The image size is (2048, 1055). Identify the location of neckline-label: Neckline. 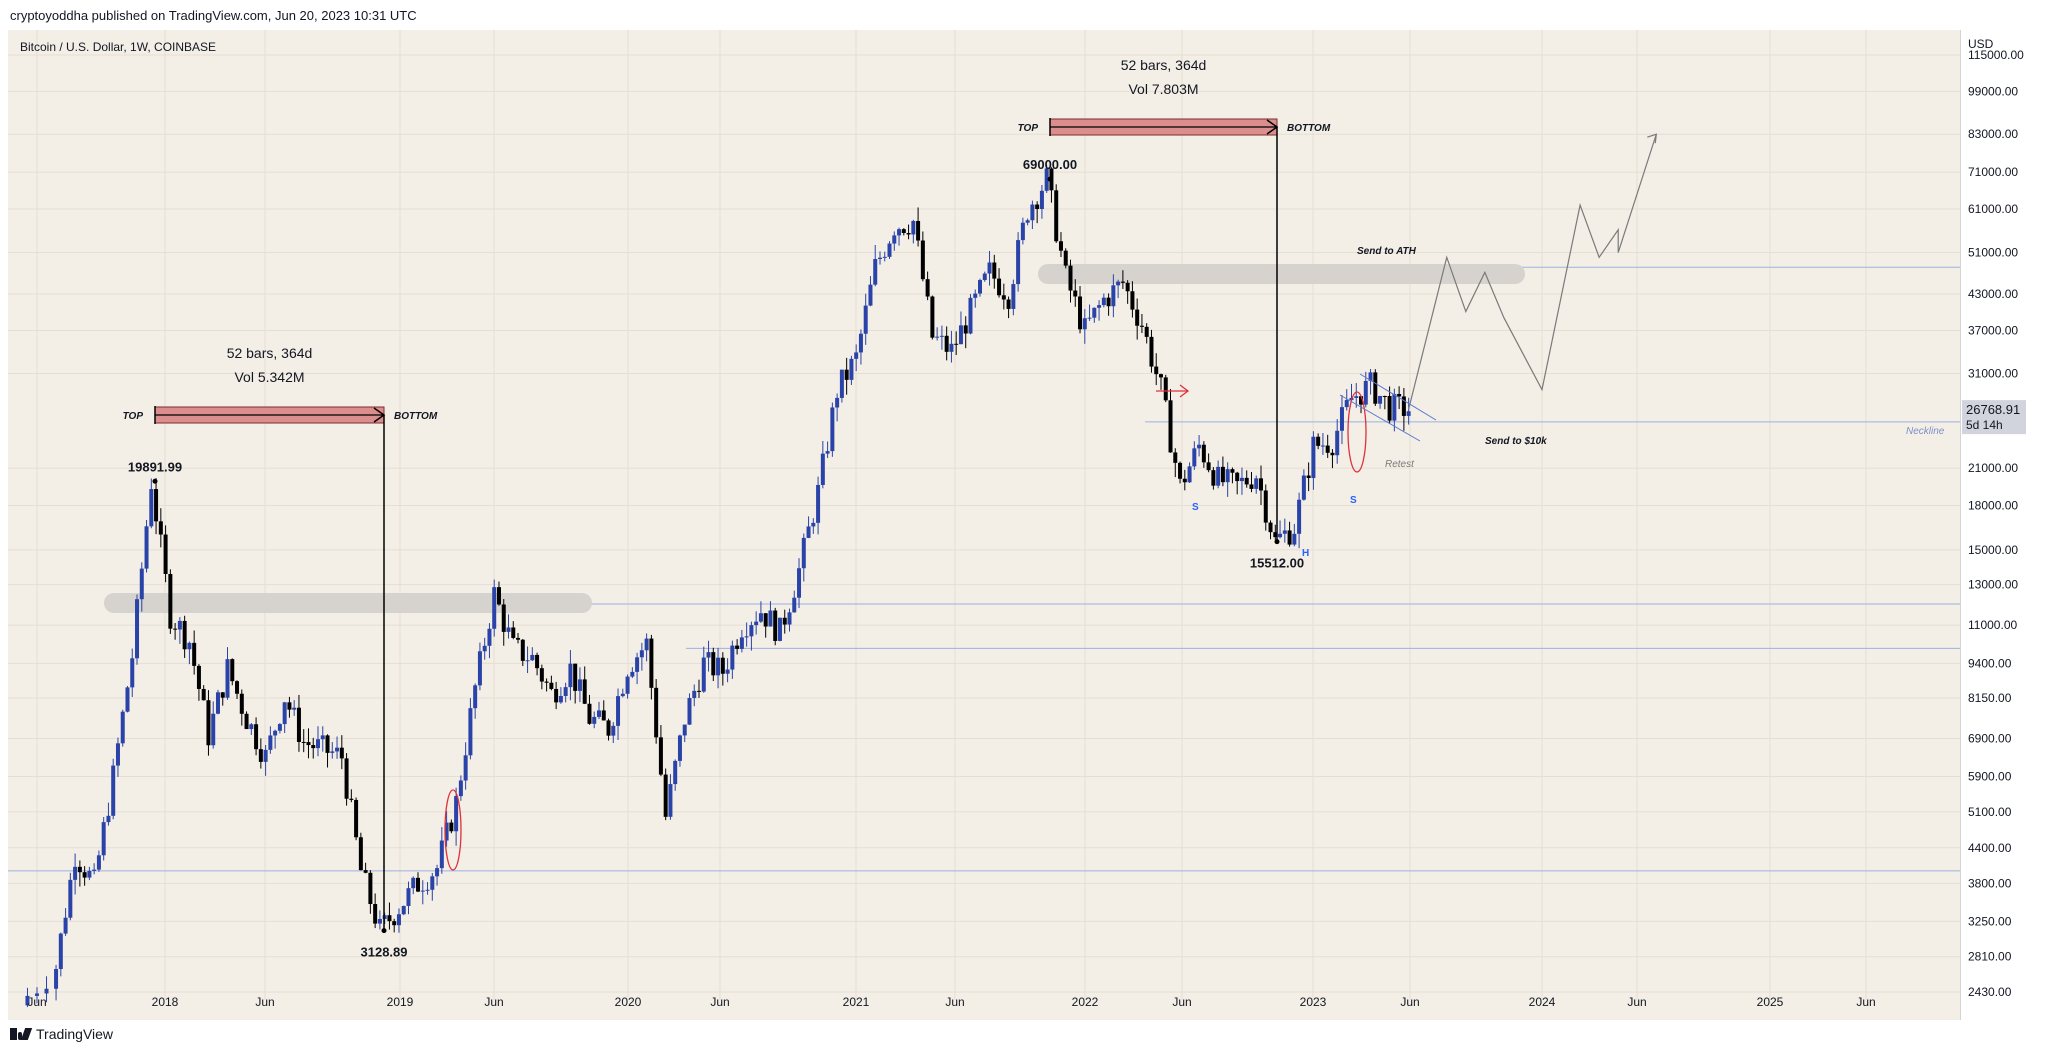
(1925, 431).